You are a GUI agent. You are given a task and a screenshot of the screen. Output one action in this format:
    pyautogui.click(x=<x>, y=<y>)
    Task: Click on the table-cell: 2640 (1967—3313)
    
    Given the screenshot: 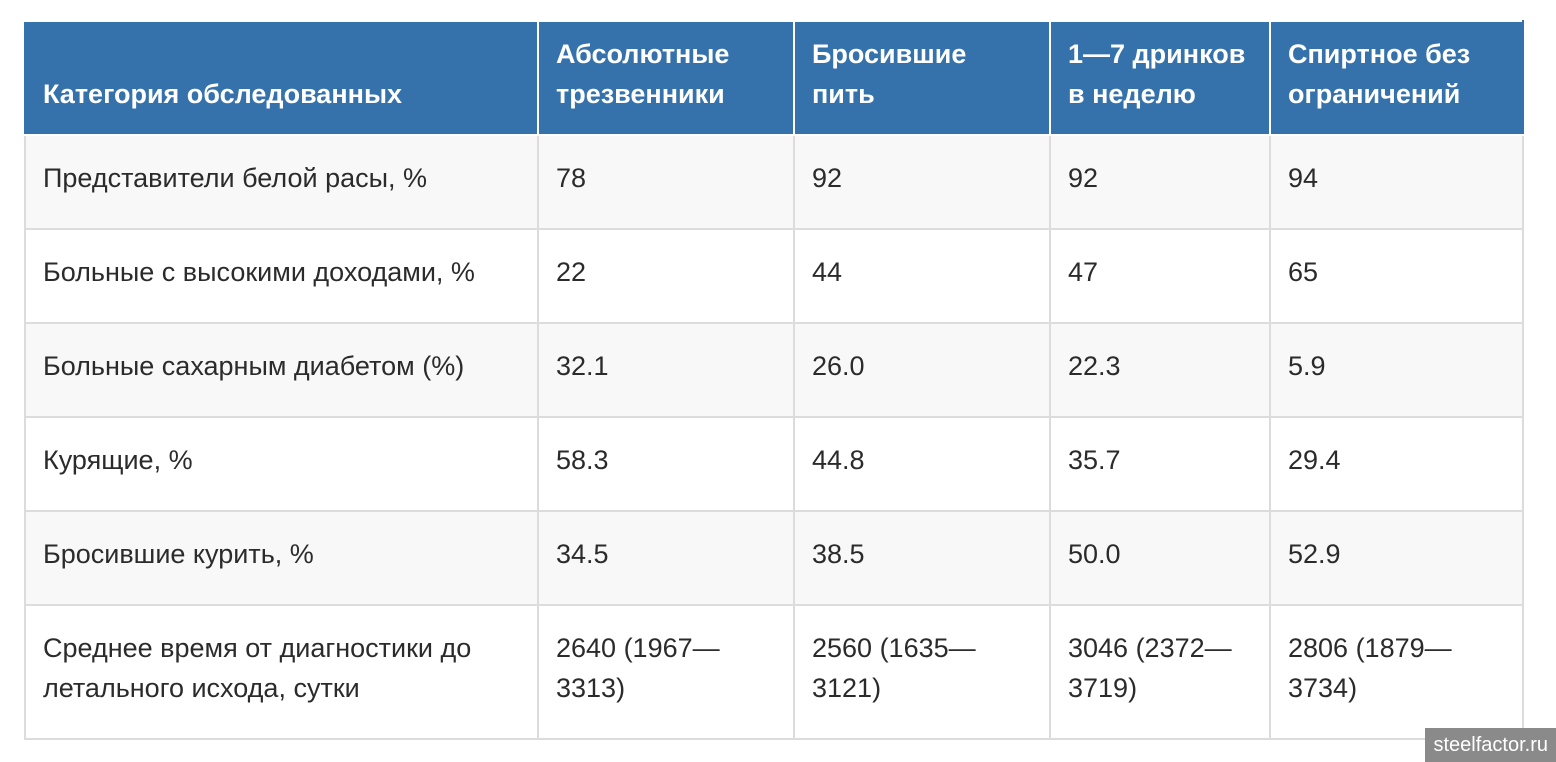 What is the action you would take?
    pyautogui.click(x=666, y=672)
    